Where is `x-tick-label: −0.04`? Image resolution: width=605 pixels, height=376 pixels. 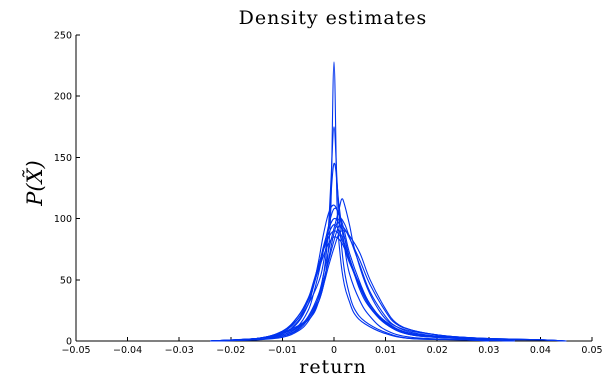 x-tick-label: −0.04 is located at coordinates (127, 350).